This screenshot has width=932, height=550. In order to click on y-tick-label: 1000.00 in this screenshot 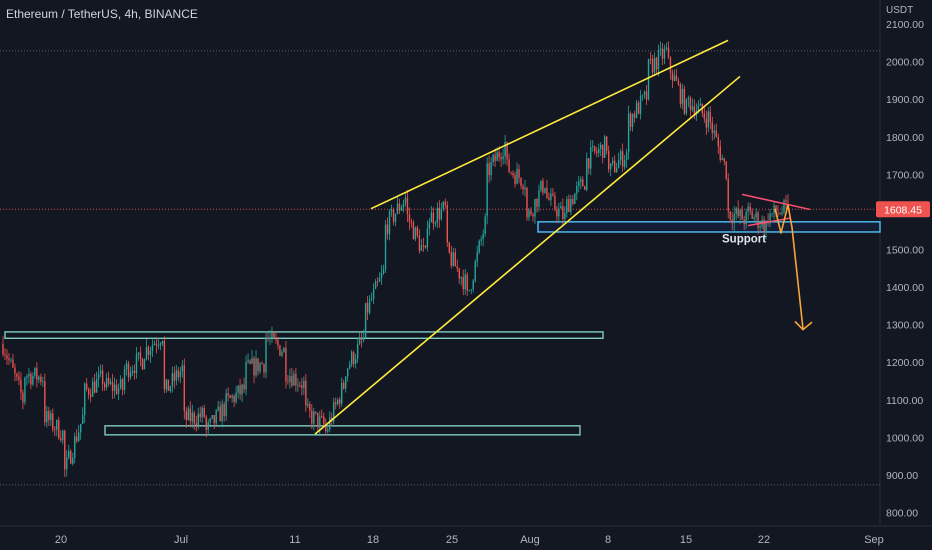, I will do `click(905, 438)`.